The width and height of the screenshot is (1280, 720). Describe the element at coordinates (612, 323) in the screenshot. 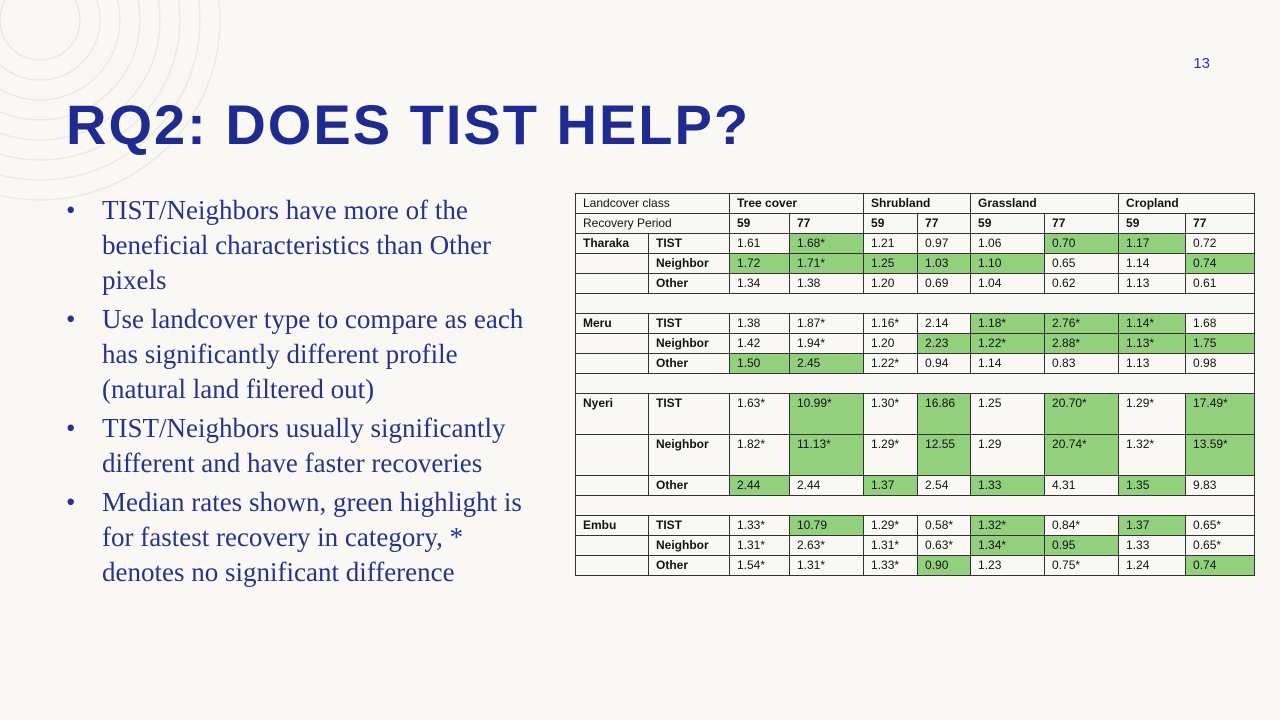

I see `region-cell: Meru` at that location.